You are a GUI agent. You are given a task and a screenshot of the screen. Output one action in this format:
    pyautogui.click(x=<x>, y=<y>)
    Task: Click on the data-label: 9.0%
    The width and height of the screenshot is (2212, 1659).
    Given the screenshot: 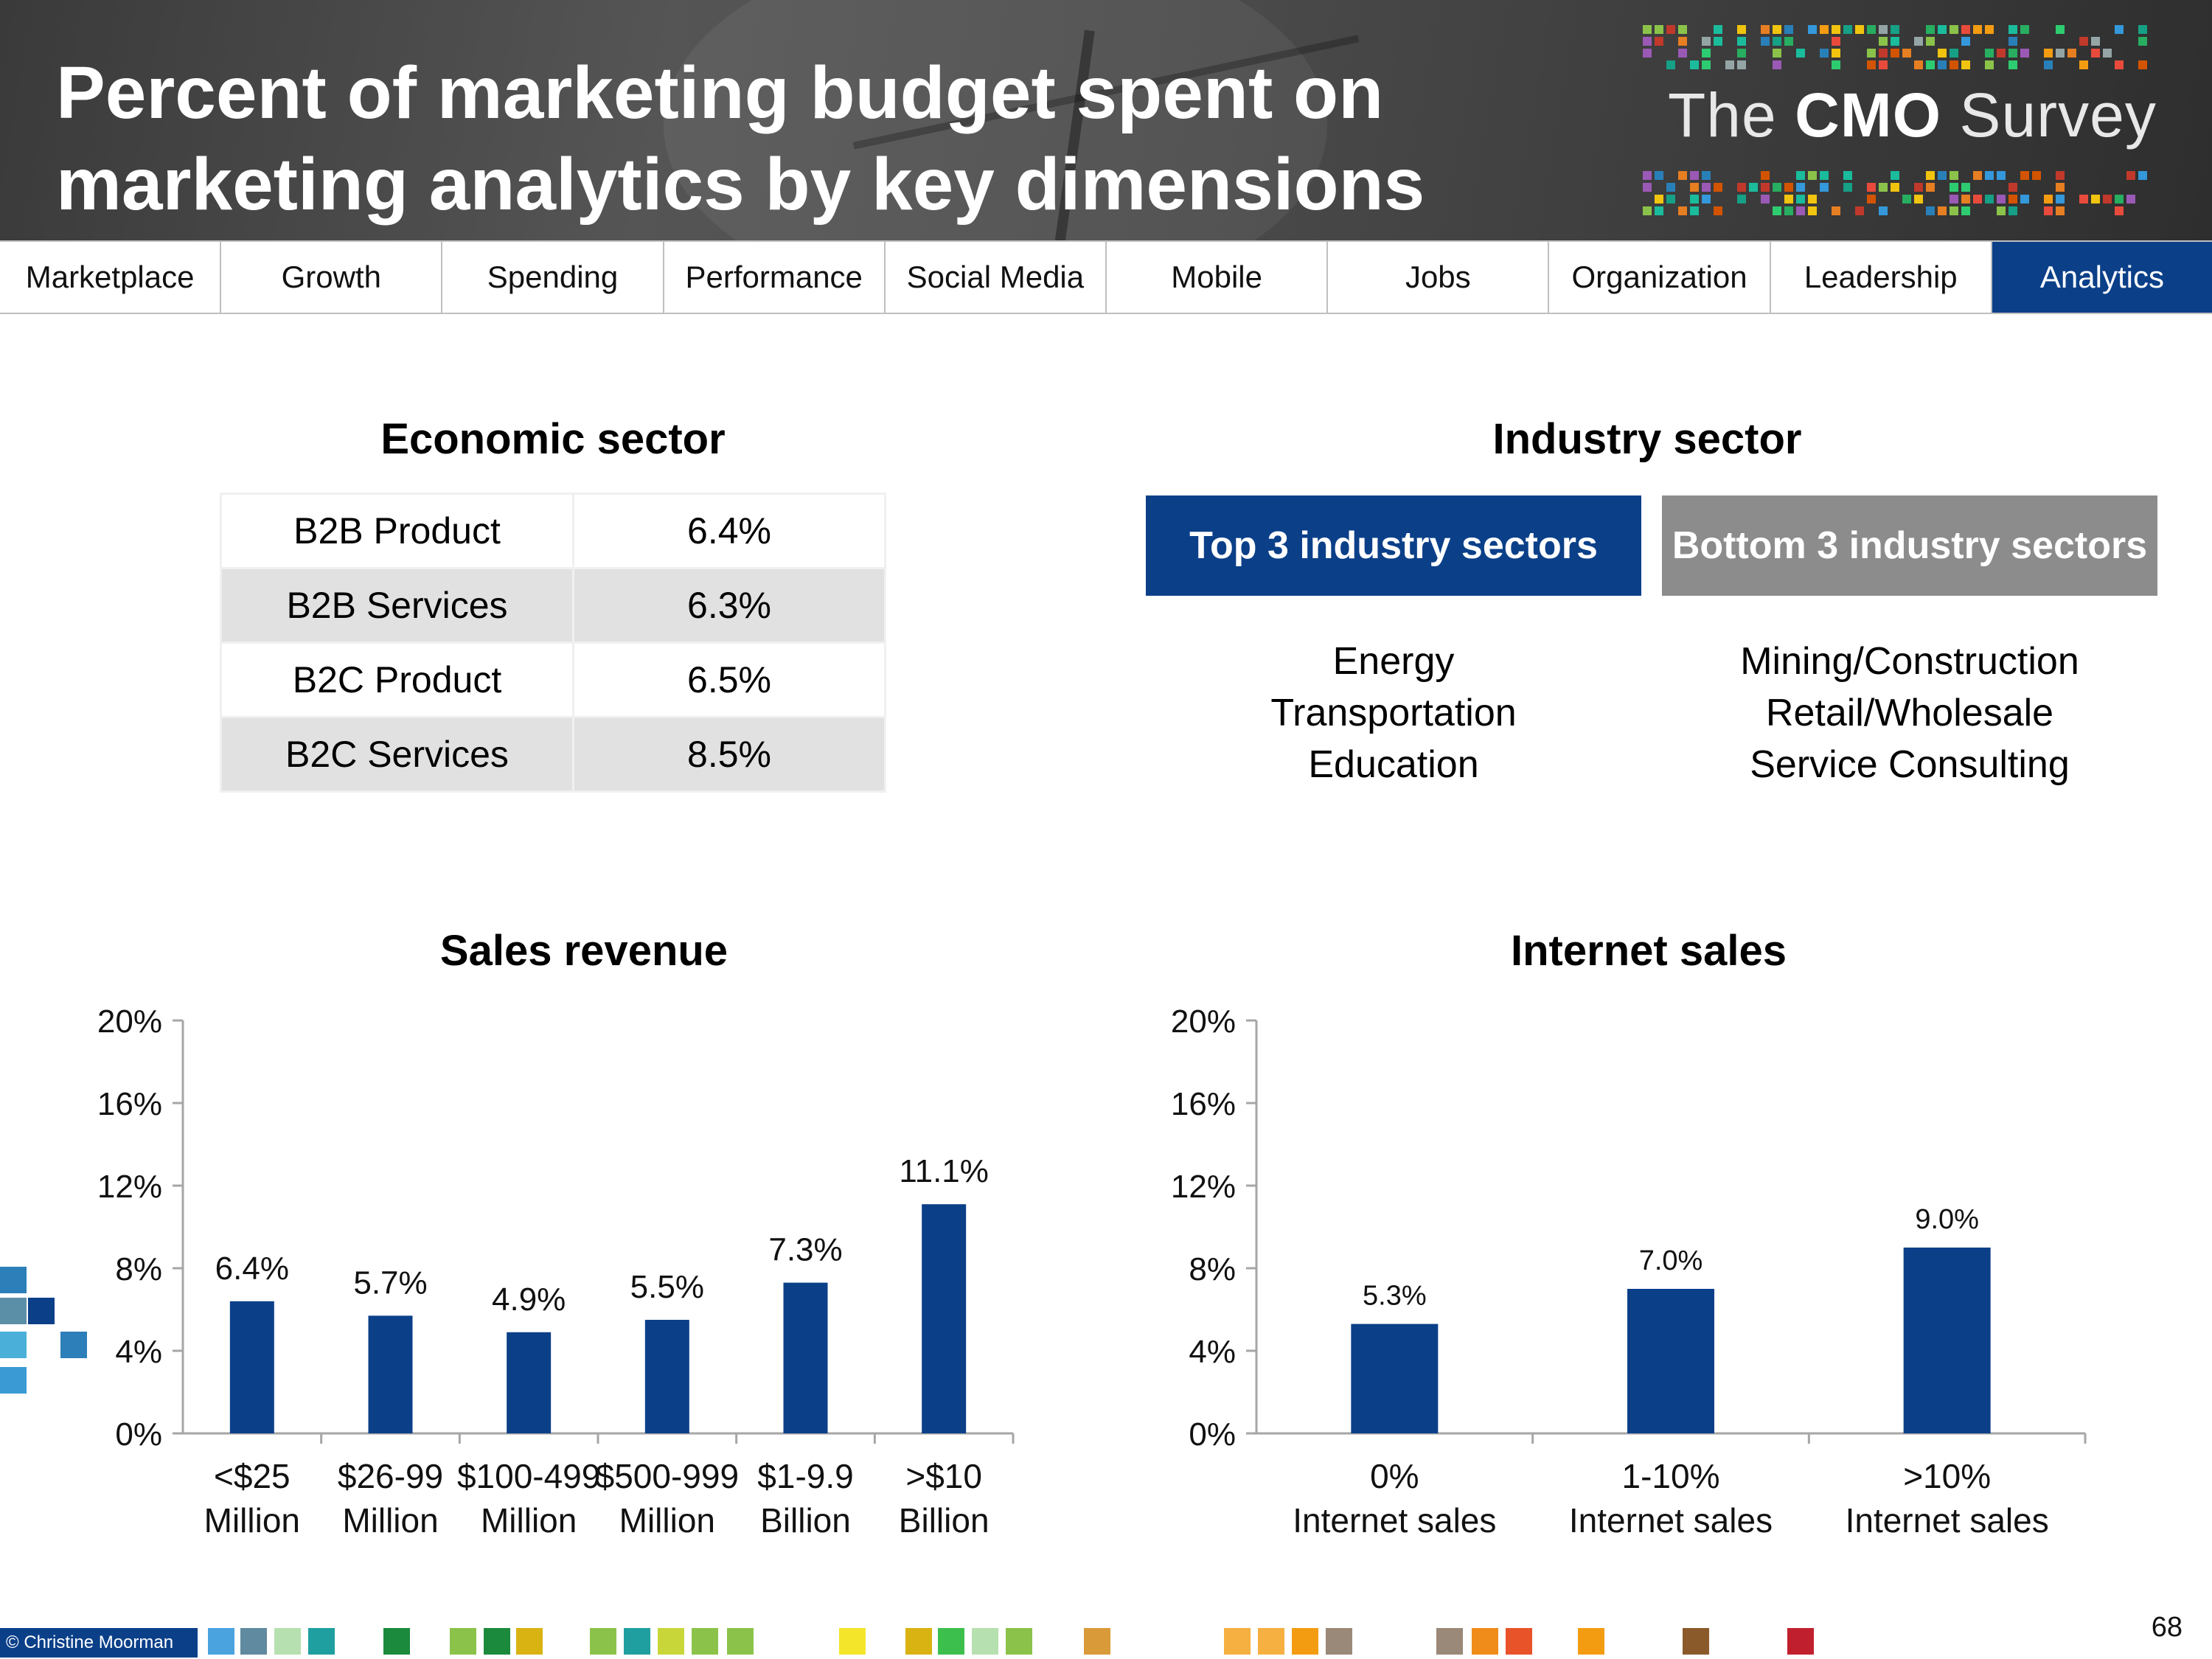 What is the action you would take?
    pyautogui.click(x=1947, y=1219)
    